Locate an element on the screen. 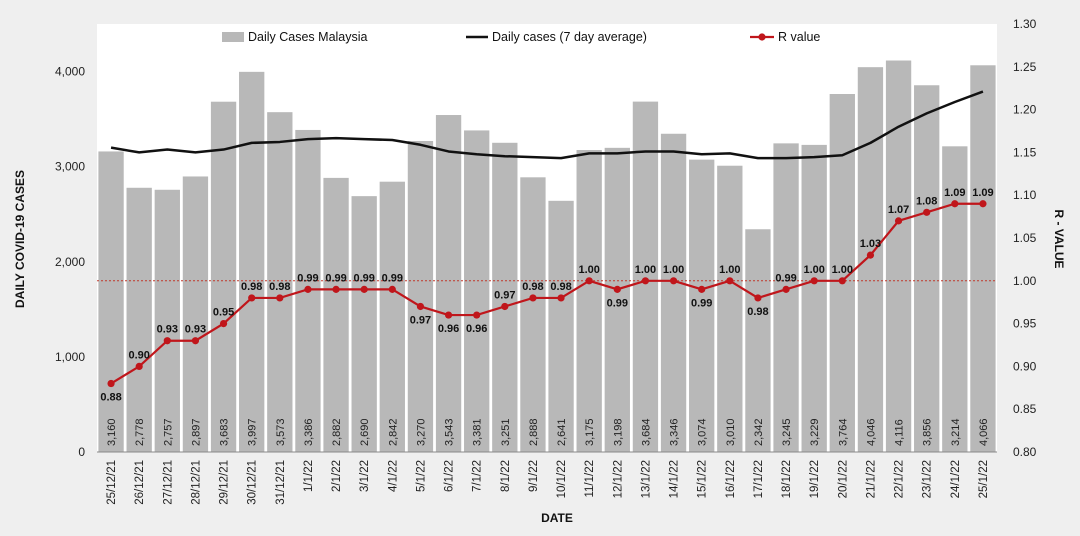 The height and width of the screenshot is (536, 1080). x-tick-label: 13/1/22 is located at coordinates (646, 479).